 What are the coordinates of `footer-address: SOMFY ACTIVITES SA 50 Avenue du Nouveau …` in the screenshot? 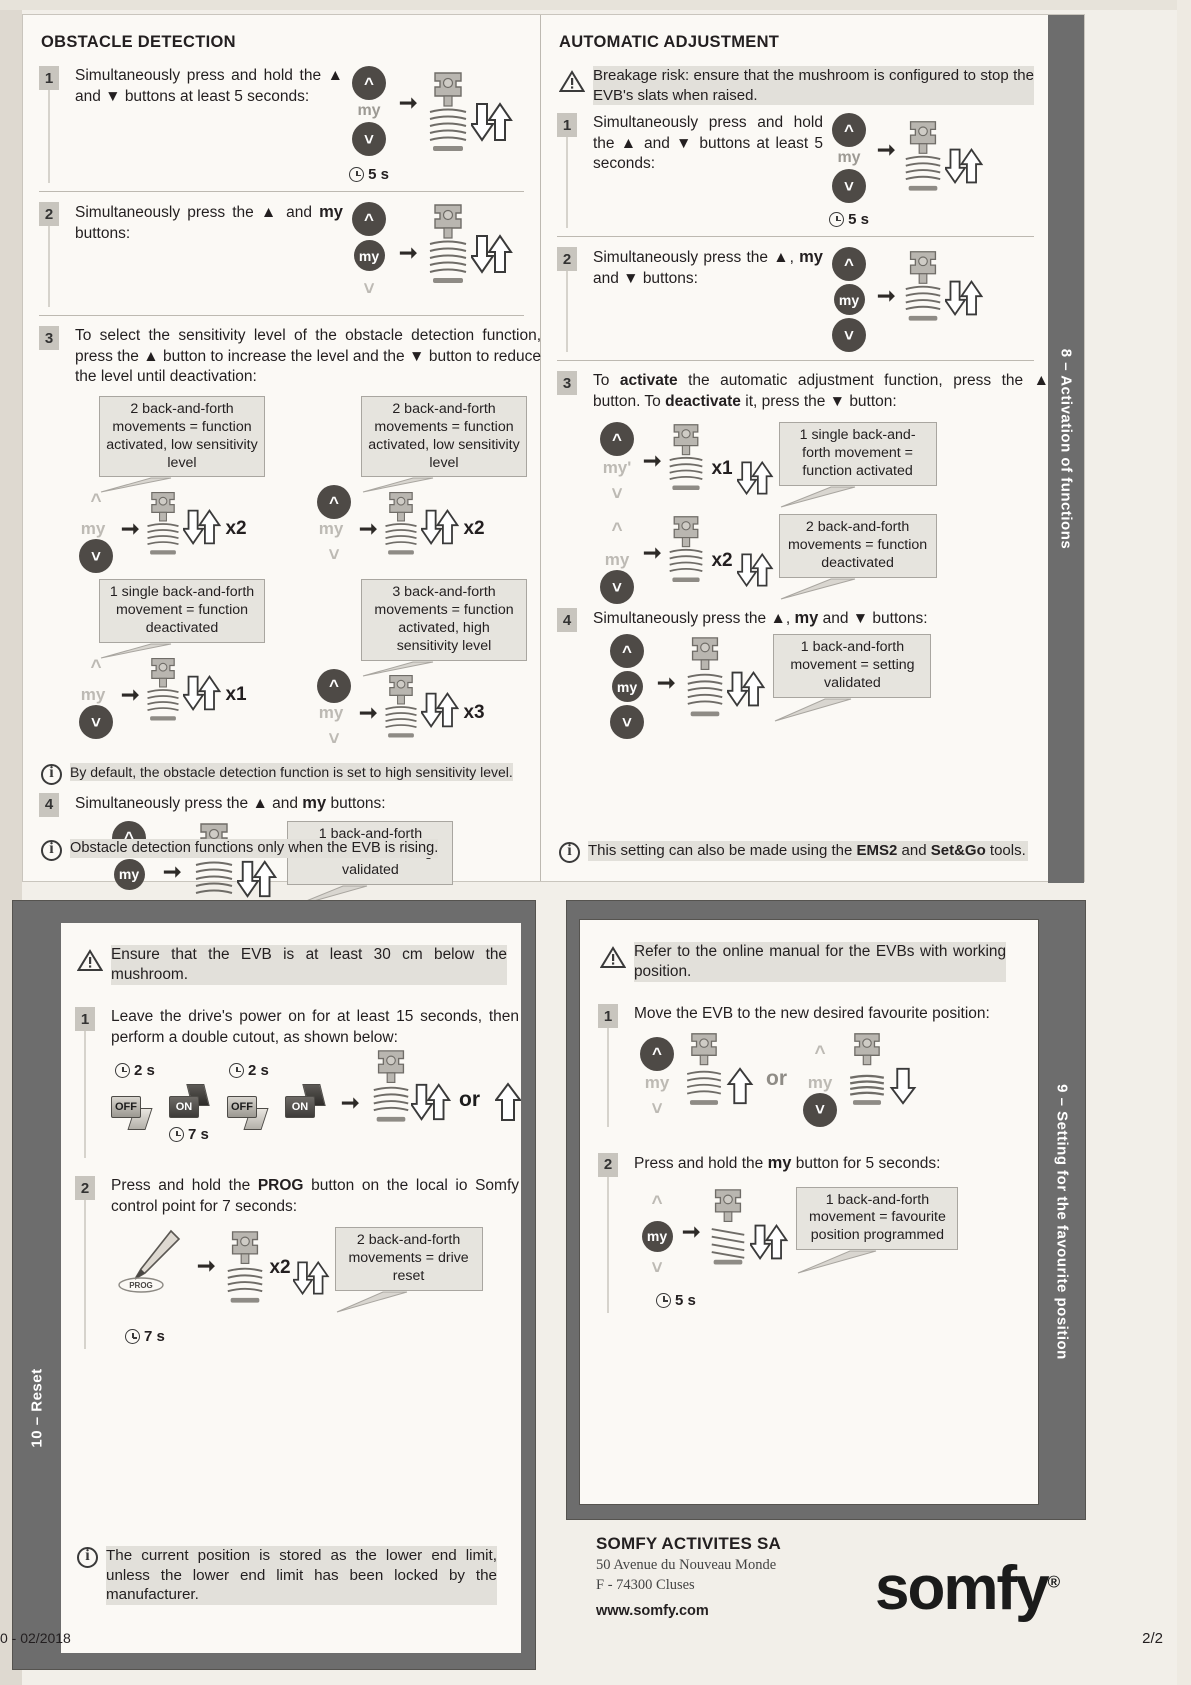 It's located at (806, 1576).